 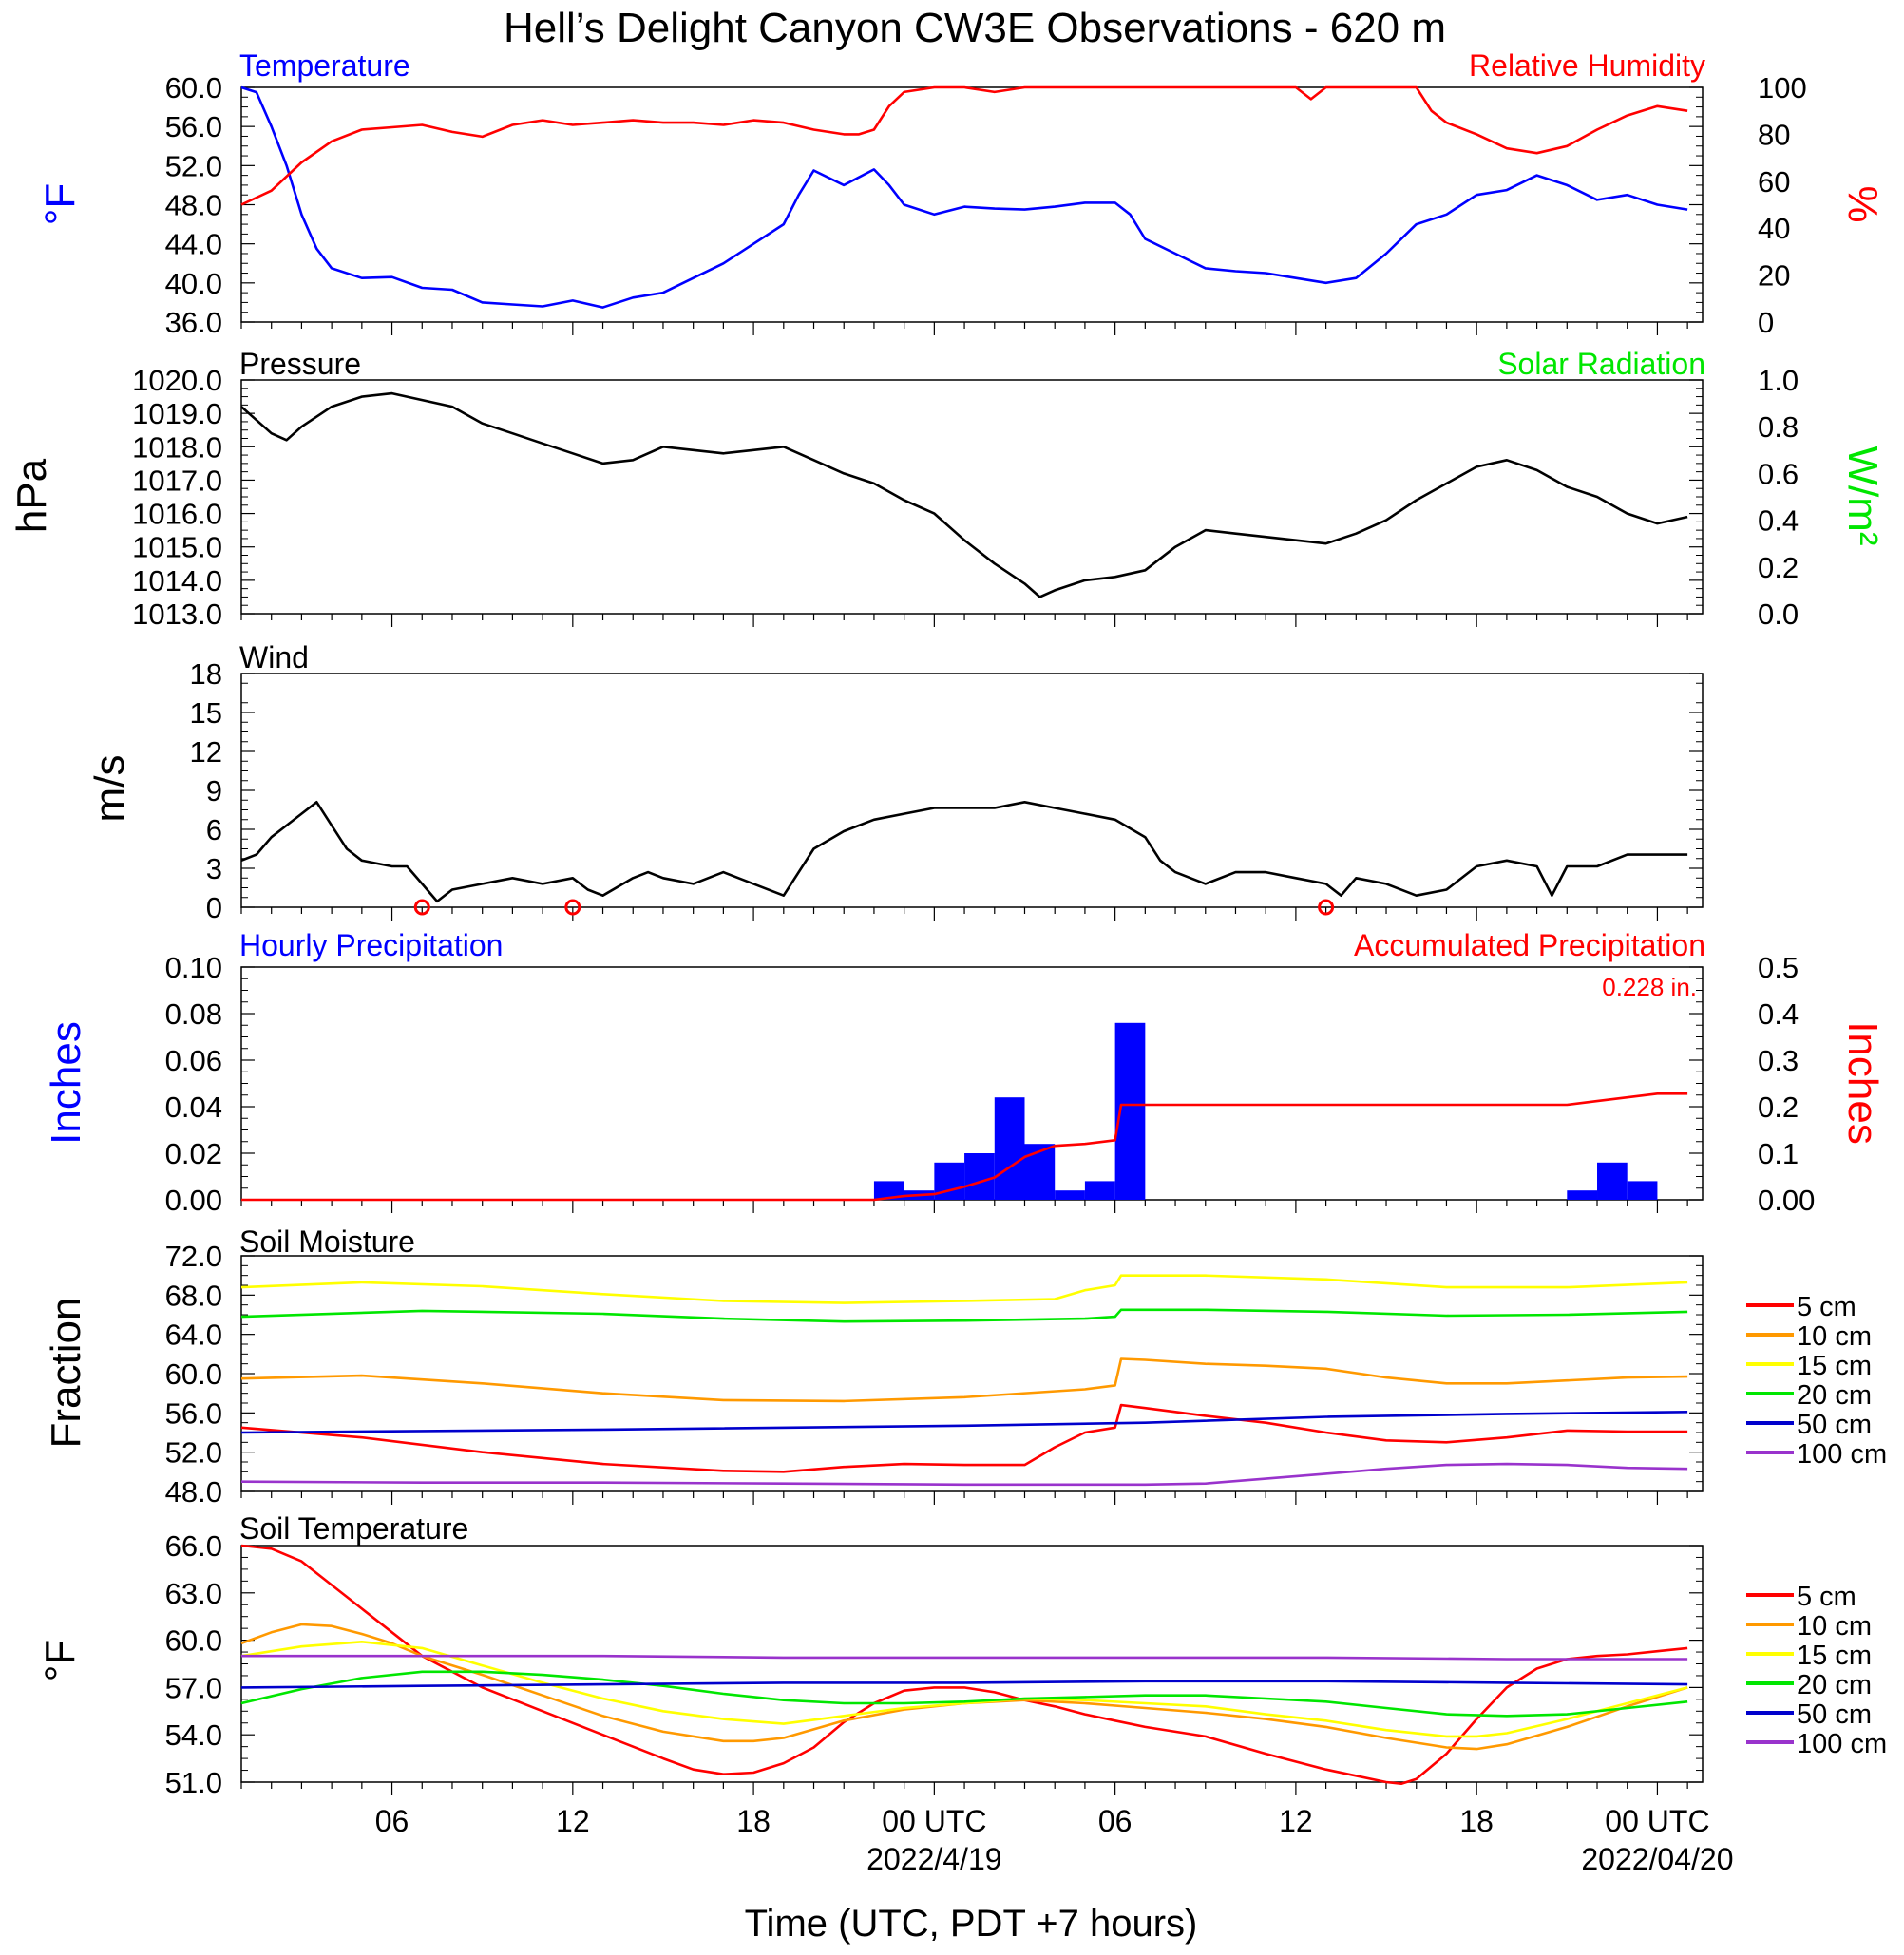 What do you see at coordinates (206, 752) in the screenshot?
I see `y-tick-label-left: 12` at bounding box center [206, 752].